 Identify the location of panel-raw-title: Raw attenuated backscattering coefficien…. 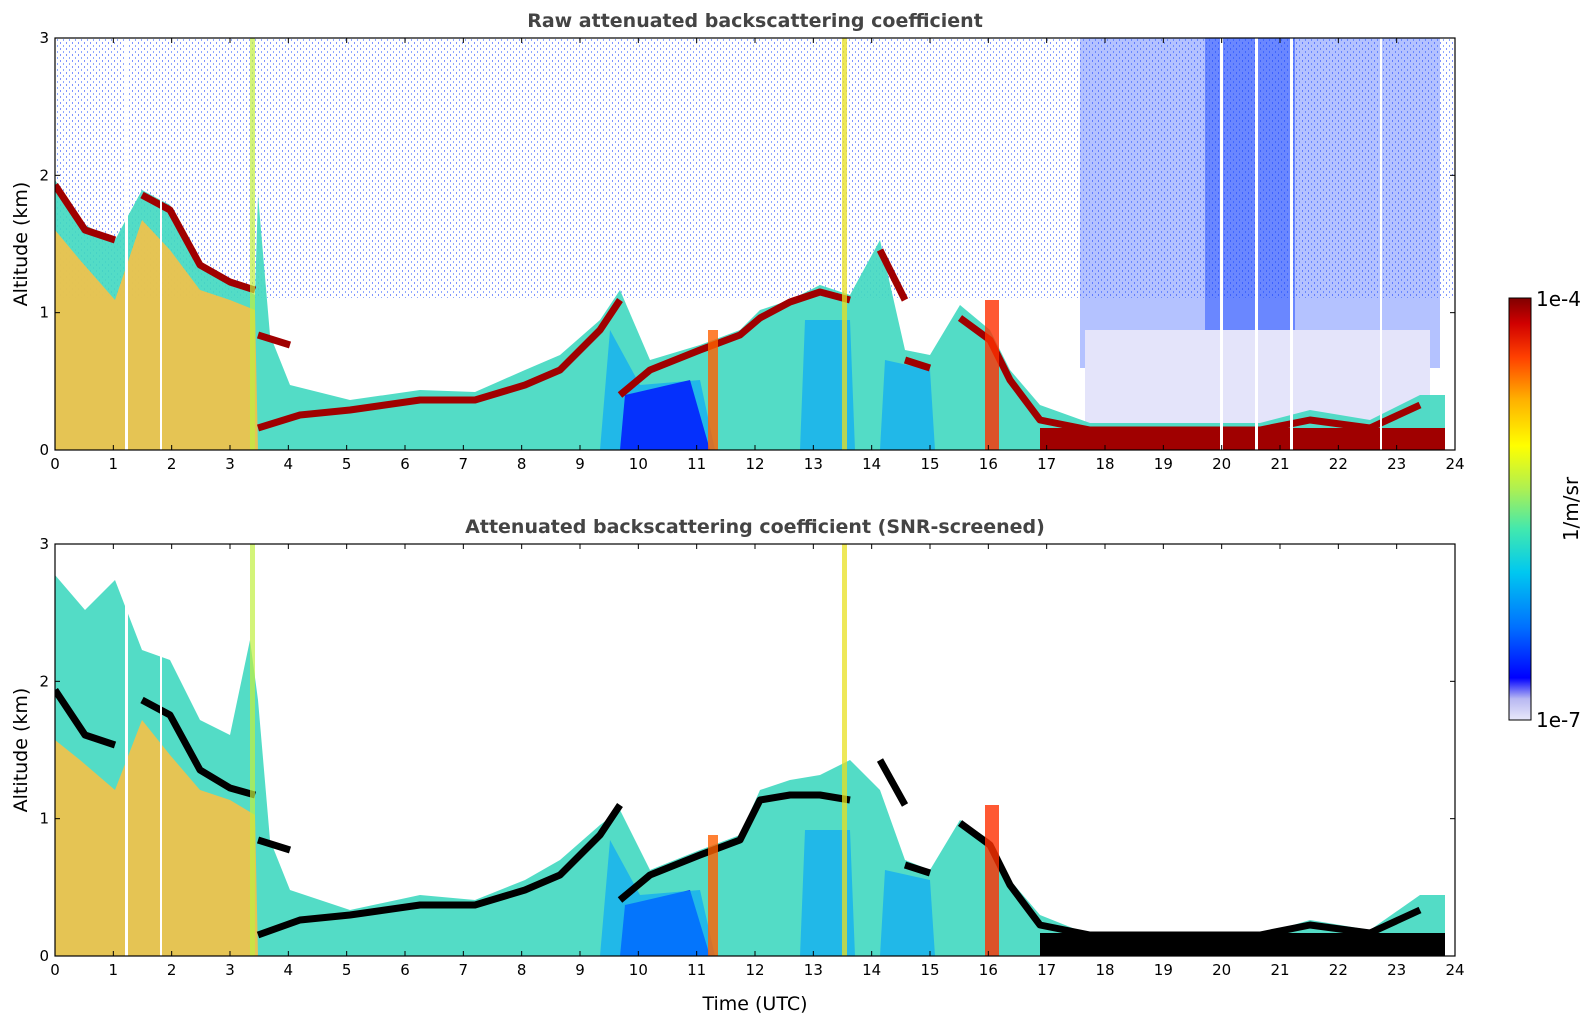
(755, 21).